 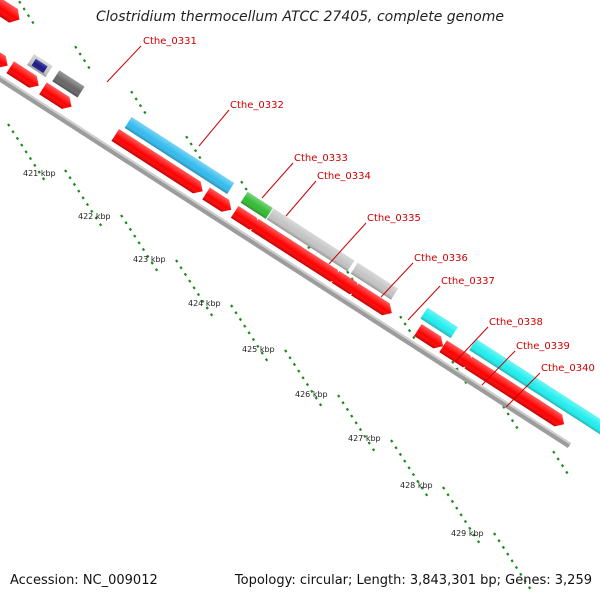 I want to click on ruler-label: 426 kbp, so click(x=311, y=394).